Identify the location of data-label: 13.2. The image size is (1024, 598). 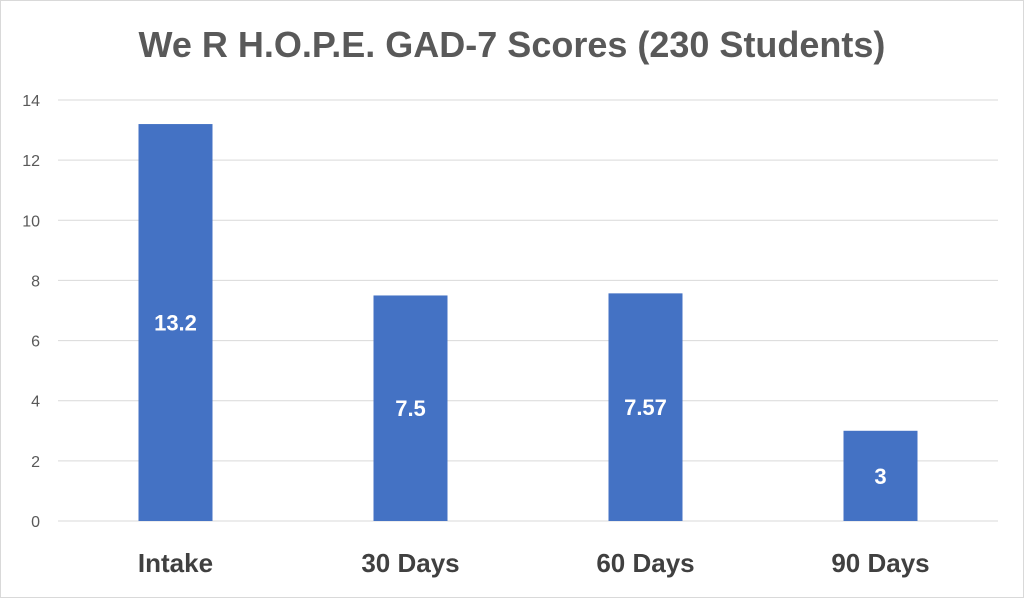
(175, 323).